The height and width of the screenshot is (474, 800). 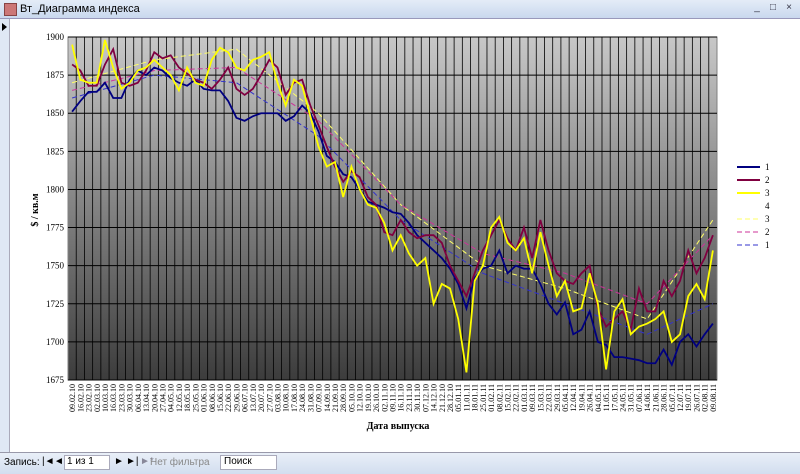 What do you see at coordinates (524, 398) in the screenshot?
I see `x-tick-label: 01.03.11` at bounding box center [524, 398].